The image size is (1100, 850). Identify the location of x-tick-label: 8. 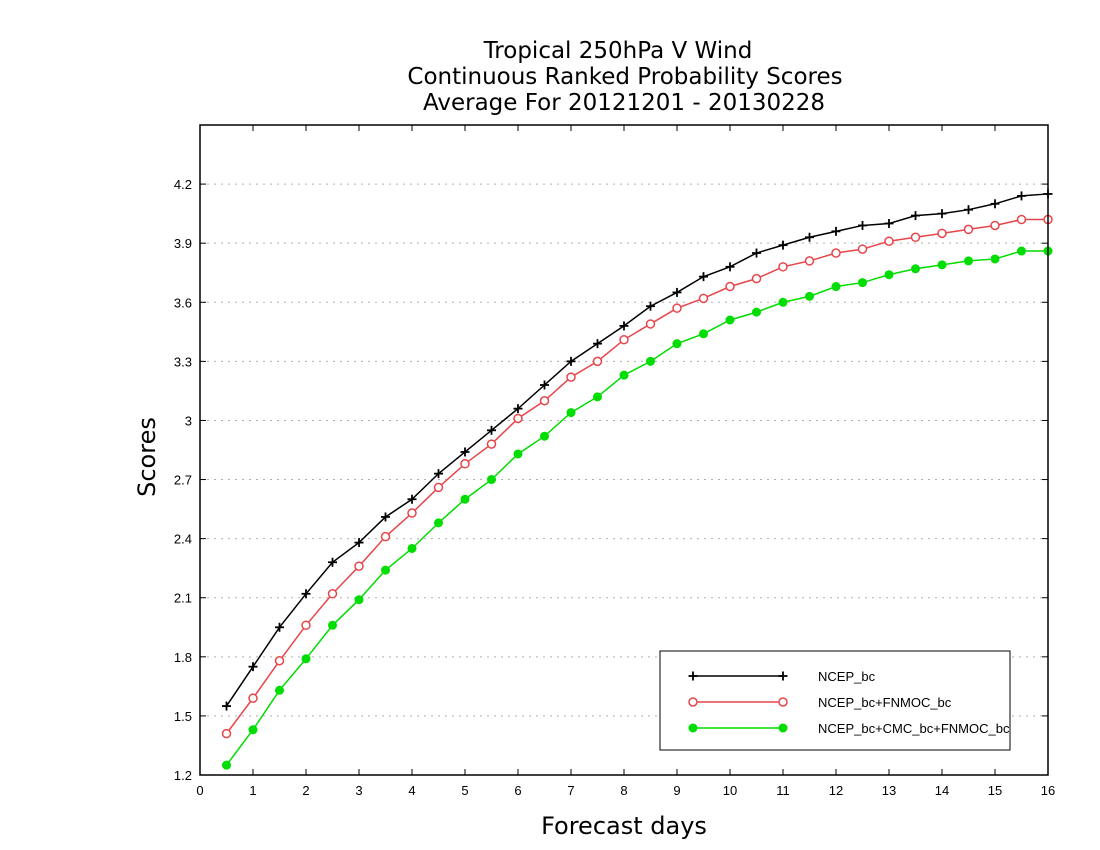
(623, 790).